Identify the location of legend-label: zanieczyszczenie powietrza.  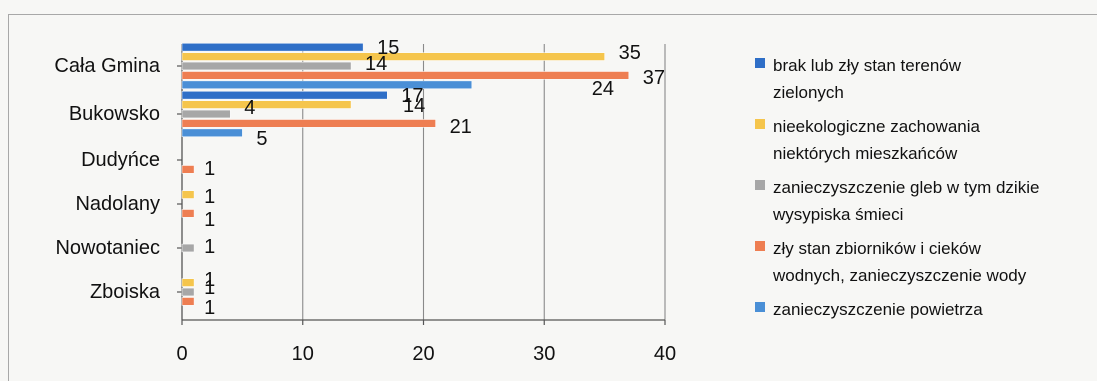
(878, 309).